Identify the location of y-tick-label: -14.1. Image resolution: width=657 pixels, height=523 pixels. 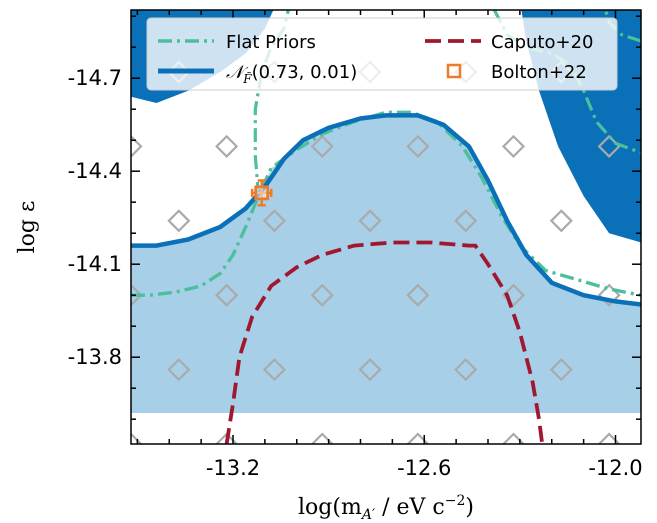
(95, 264).